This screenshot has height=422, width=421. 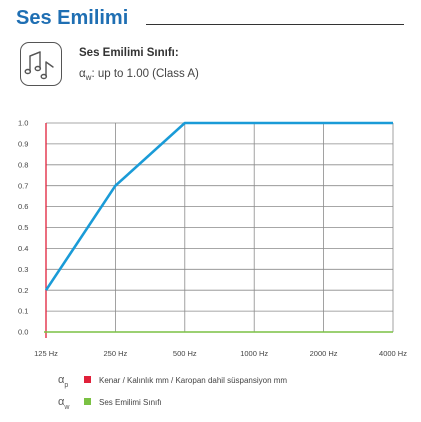 I want to click on x-tick-label: 250 Hz, so click(x=116, y=353).